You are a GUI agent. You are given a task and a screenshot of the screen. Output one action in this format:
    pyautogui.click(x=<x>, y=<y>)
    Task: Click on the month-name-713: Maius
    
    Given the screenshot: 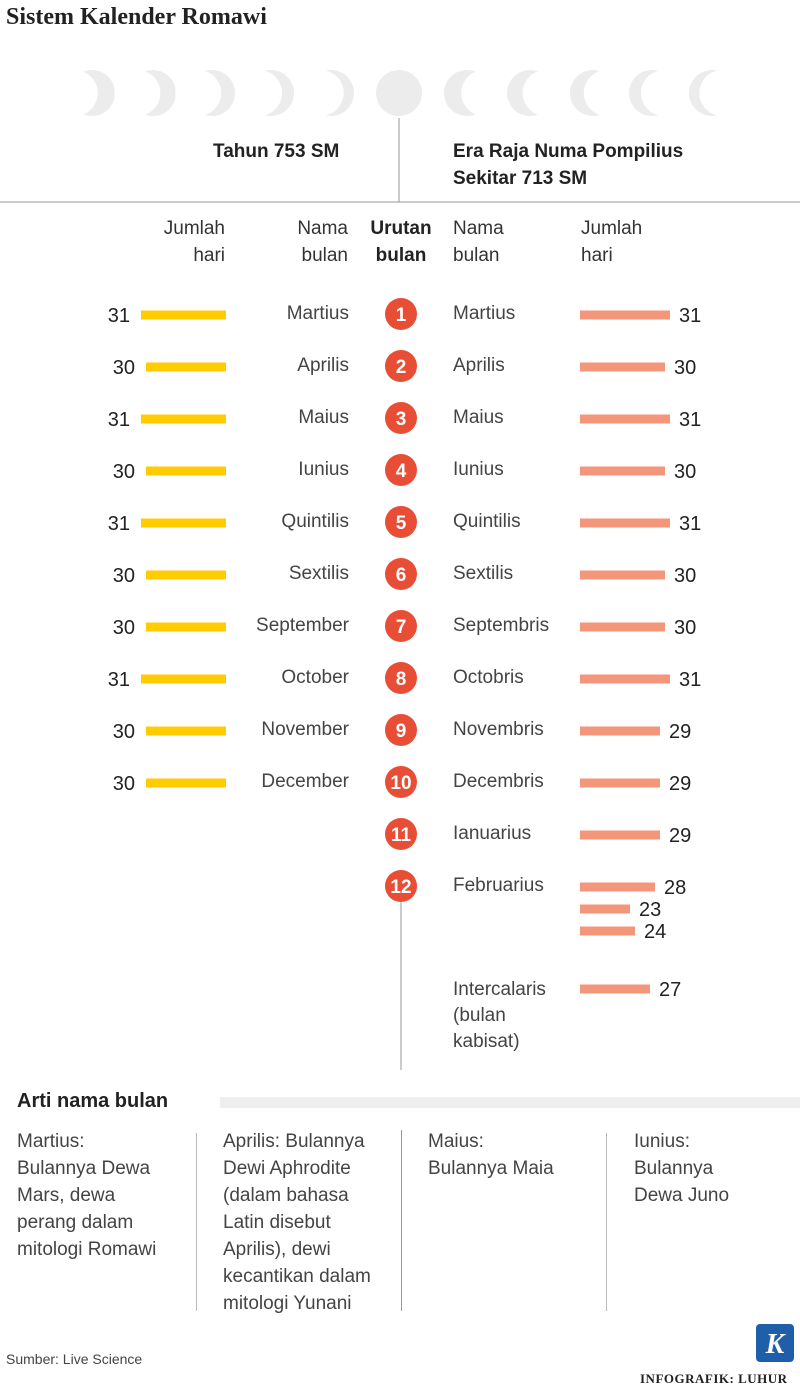 What is the action you would take?
    pyautogui.click(x=478, y=417)
    